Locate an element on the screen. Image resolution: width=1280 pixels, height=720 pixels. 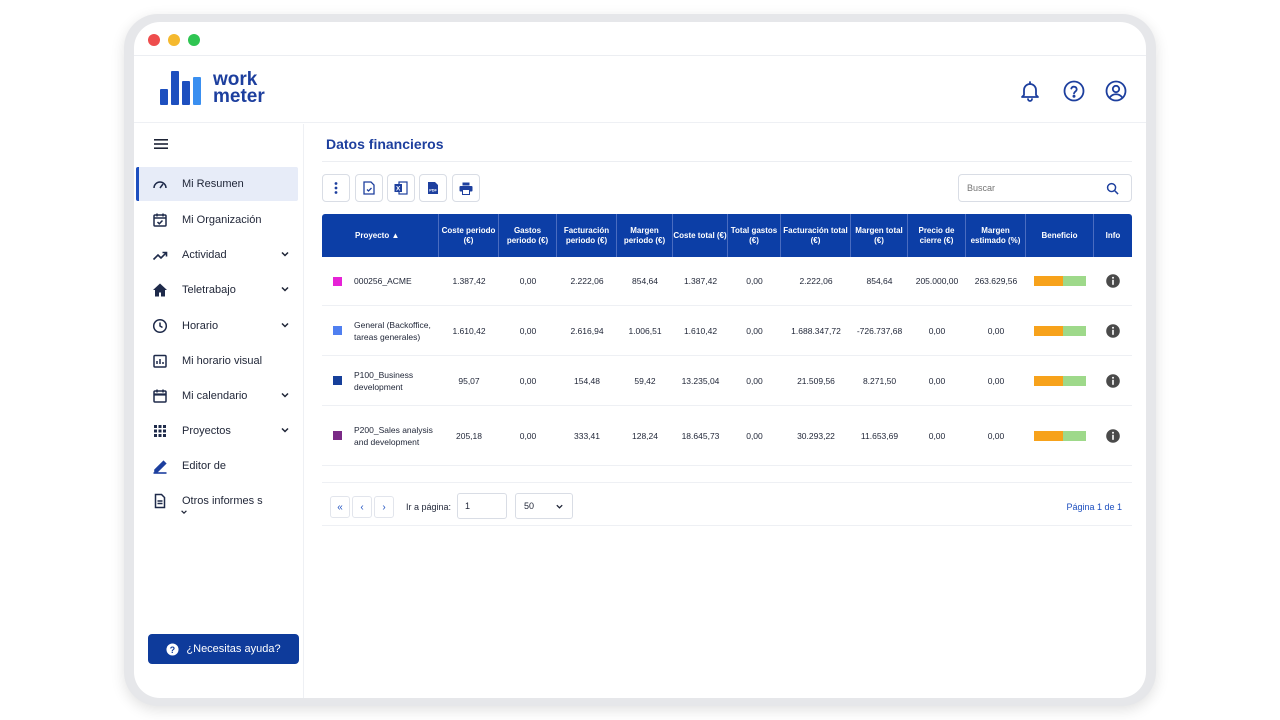
sidebar-item-label: Mi Resumen is located at coordinates (213, 184).